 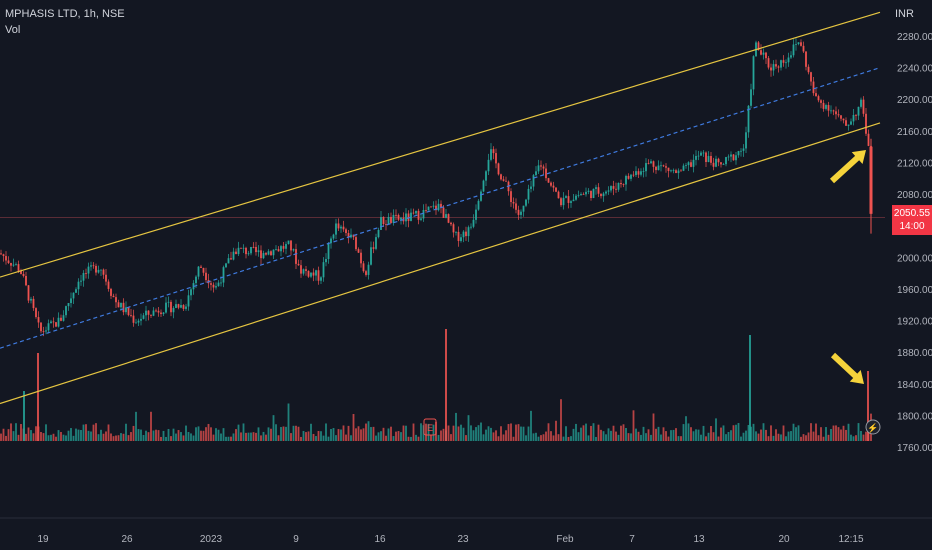 What do you see at coordinates (65, 14) in the screenshot?
I see `symbol-title: MPHASIS LTD, 1h, NSE` at bounding box center [65, 14].